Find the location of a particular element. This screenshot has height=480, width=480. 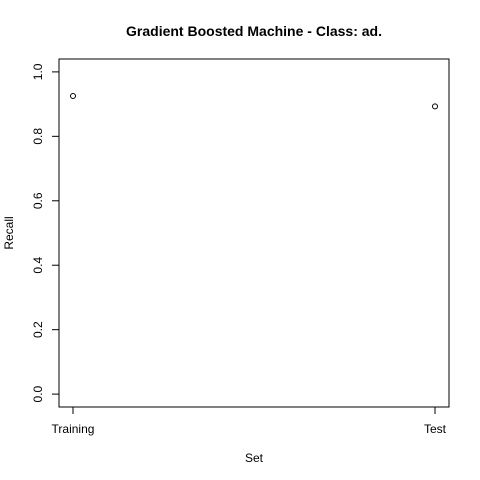

y-tick-label: 1.0 is located at coordinates (38, 71).